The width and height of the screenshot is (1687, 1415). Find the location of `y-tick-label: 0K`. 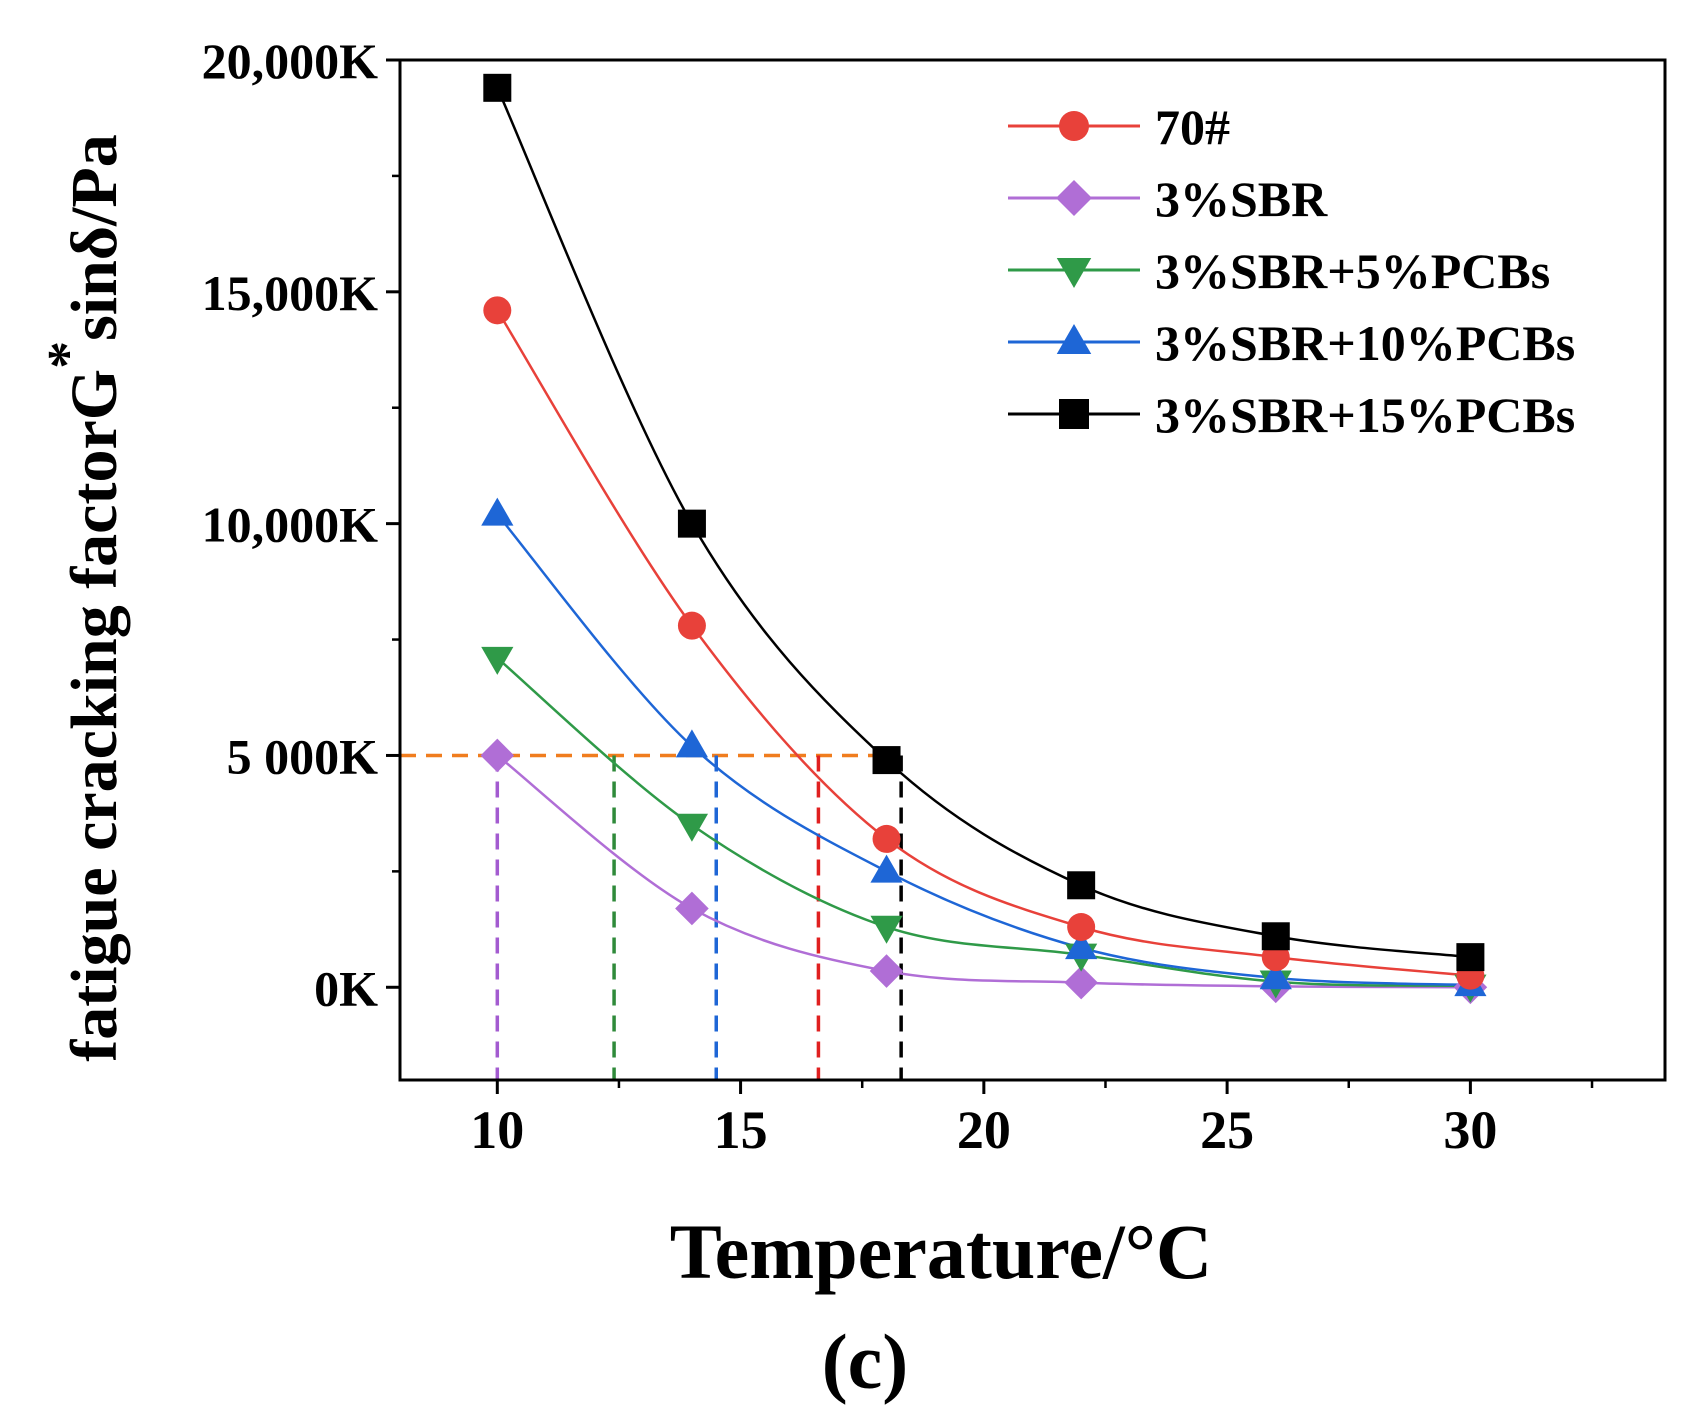

y-tick-label: 0K is located at coordinates (346, 988).